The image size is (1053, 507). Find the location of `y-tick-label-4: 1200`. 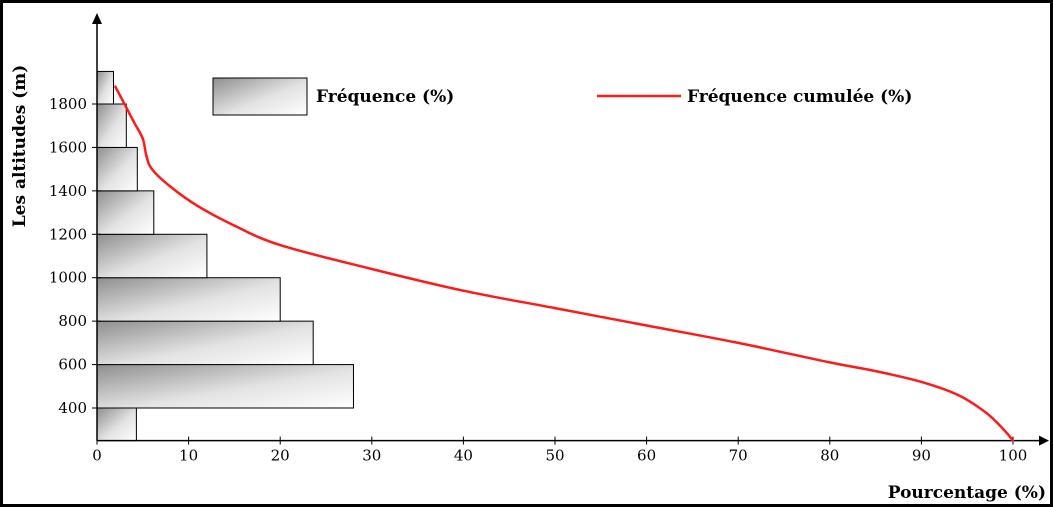

y-tick-label-4: 1200 is located at coordinates (68, 234).